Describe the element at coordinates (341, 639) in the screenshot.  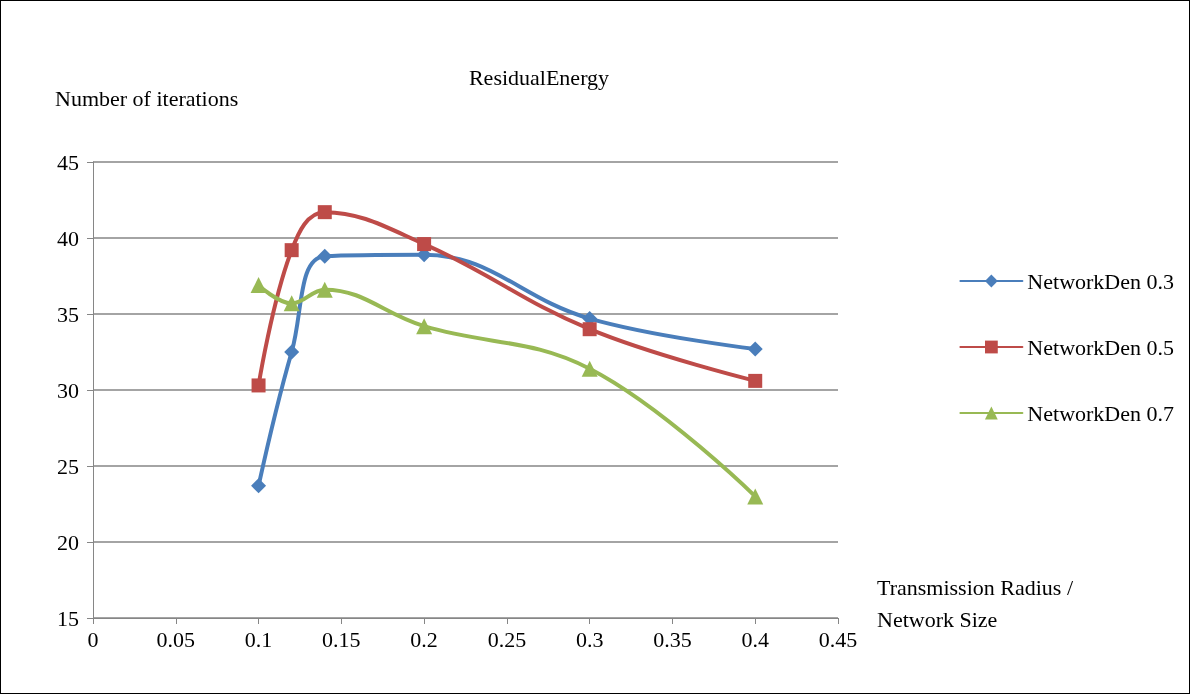
I see `x-tick-label: 0.15` at that location.